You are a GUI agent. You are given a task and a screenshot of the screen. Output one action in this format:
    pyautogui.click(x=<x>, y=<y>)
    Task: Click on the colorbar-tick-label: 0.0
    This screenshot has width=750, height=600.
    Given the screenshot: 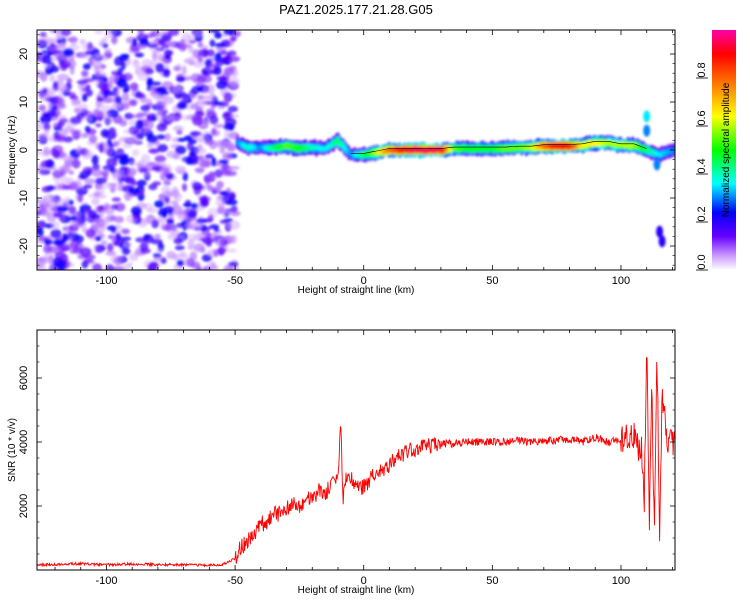 What is the action you would take?
    pyautogui.click(x=702, y=261)
    